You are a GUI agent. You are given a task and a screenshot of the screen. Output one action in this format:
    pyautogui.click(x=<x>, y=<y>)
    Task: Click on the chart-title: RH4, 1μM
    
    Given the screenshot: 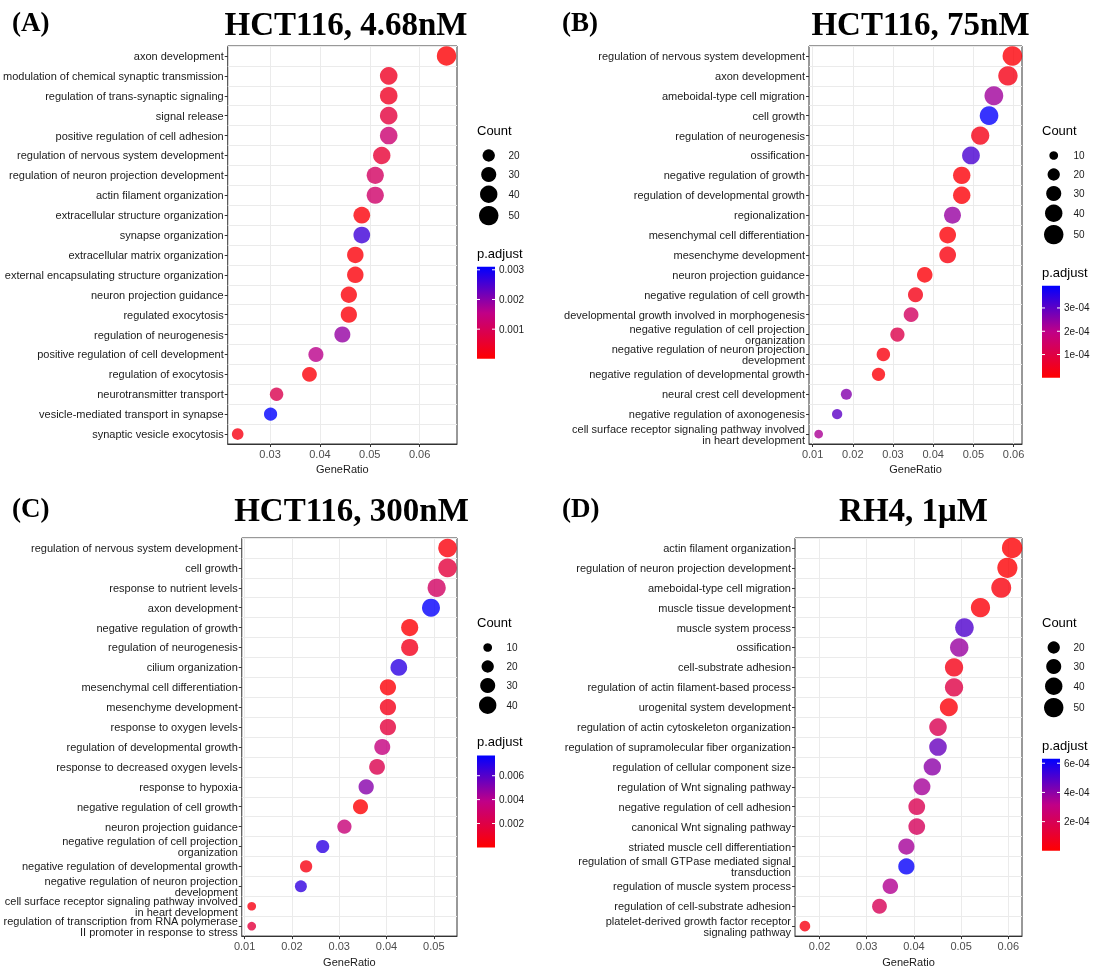 What is the action you would take?
    pyautogui.click(x=913, y=509)
    